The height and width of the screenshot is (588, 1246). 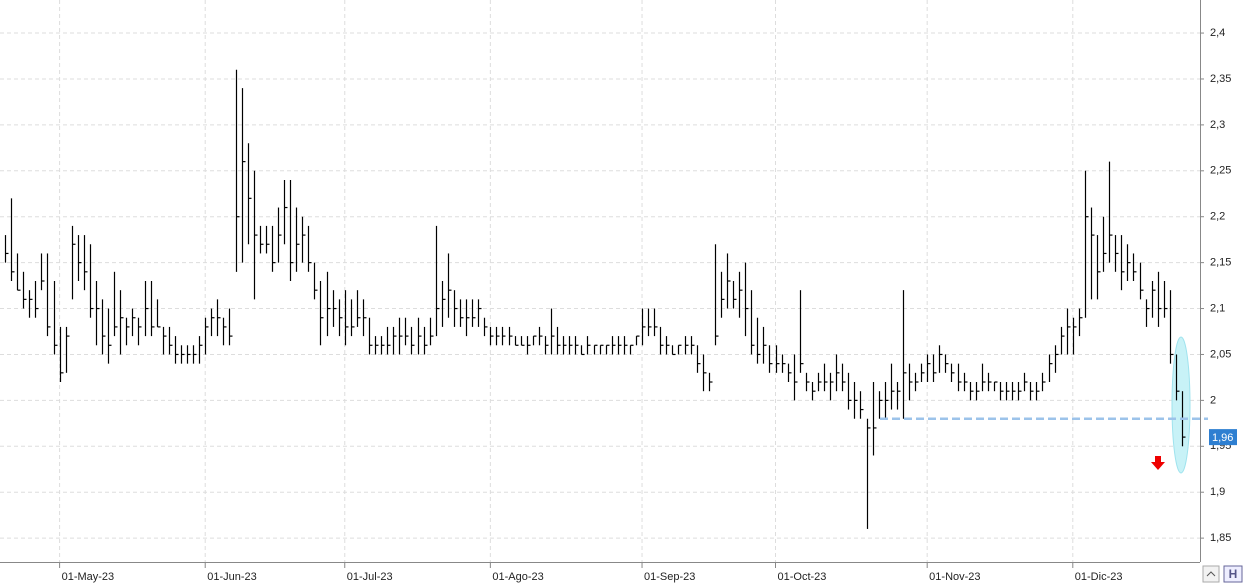 I want to click on highlight-ellipse, so click(x=1181, y=405).